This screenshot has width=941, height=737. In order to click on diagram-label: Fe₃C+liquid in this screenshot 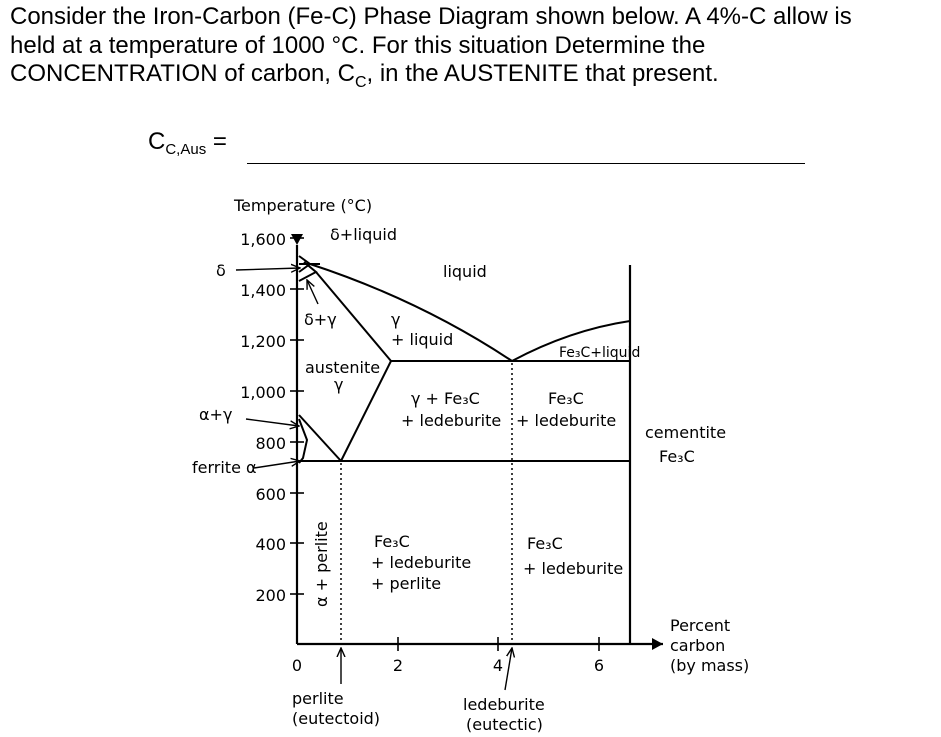, I will do `click(599, 353)`.